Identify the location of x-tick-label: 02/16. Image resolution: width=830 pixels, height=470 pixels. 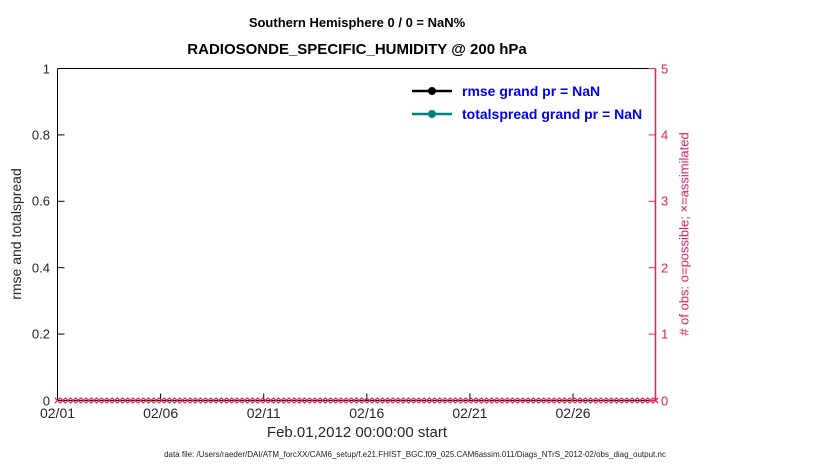
(367, 413).